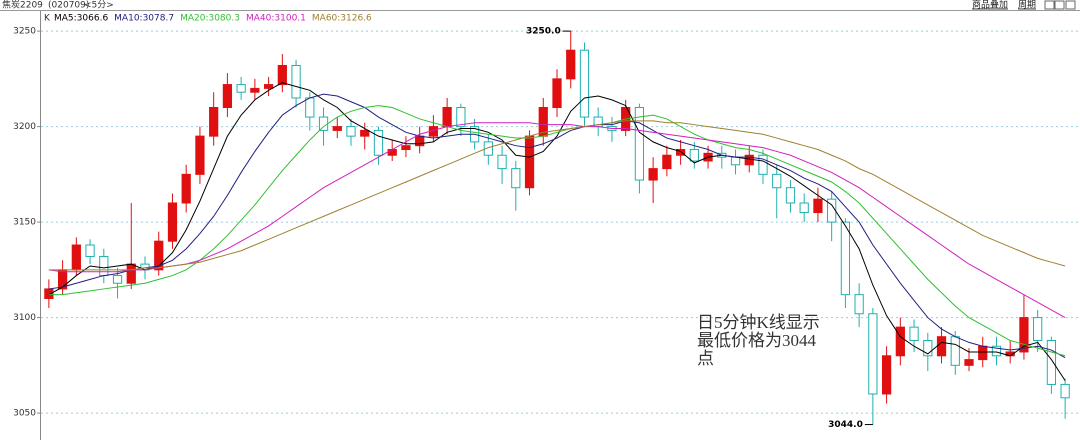 This screenshot has height=444, width=1080. Describe the element at coordinates (845, 425) in the screenshot. I see `price-label: 3044.0` at that location.